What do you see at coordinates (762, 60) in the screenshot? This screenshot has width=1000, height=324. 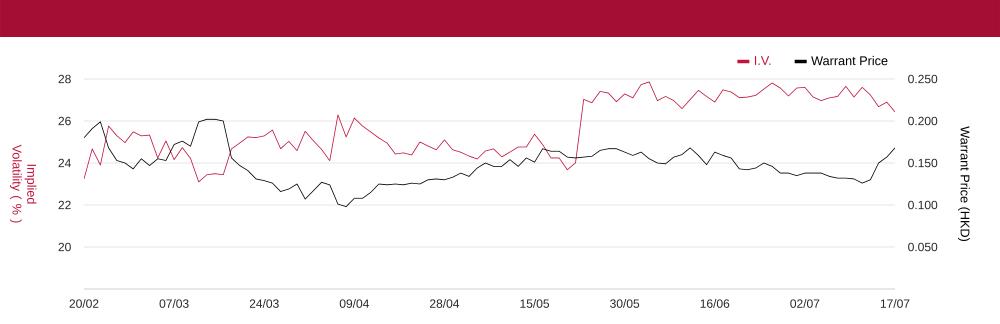 I see `legend-label: I.V.` at bounding box center [762, 60].